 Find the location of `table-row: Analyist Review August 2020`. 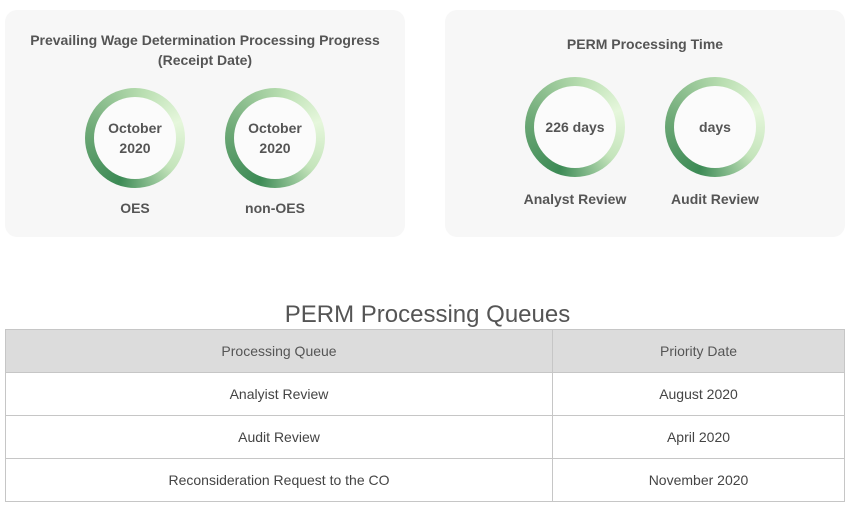

table-row: Analyist Review August 2020 is located at coordinates (425, 394).